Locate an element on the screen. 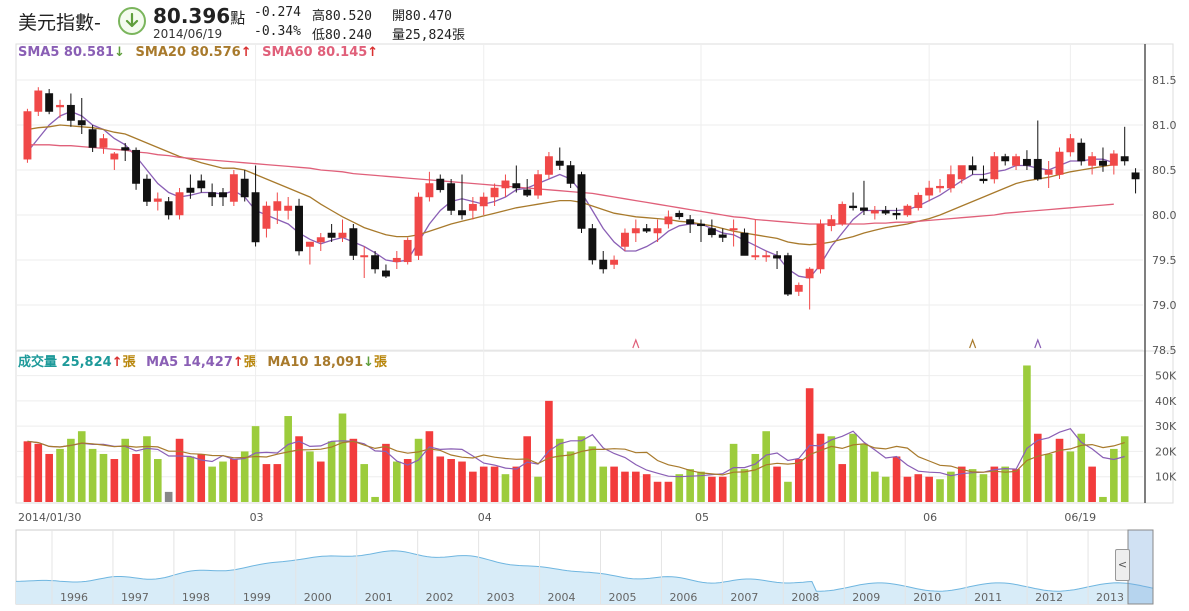 This screenshot has width=1189, height=611. signal-marker is located at coordinates (636, 343).